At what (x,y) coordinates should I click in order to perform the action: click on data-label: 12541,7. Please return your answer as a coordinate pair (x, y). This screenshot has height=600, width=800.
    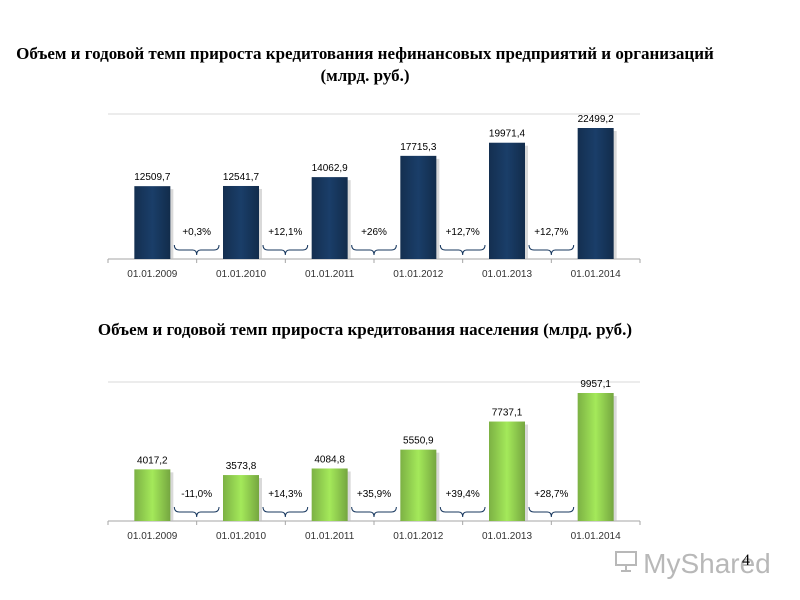
    Looking at the image, I should click on (241, 177).